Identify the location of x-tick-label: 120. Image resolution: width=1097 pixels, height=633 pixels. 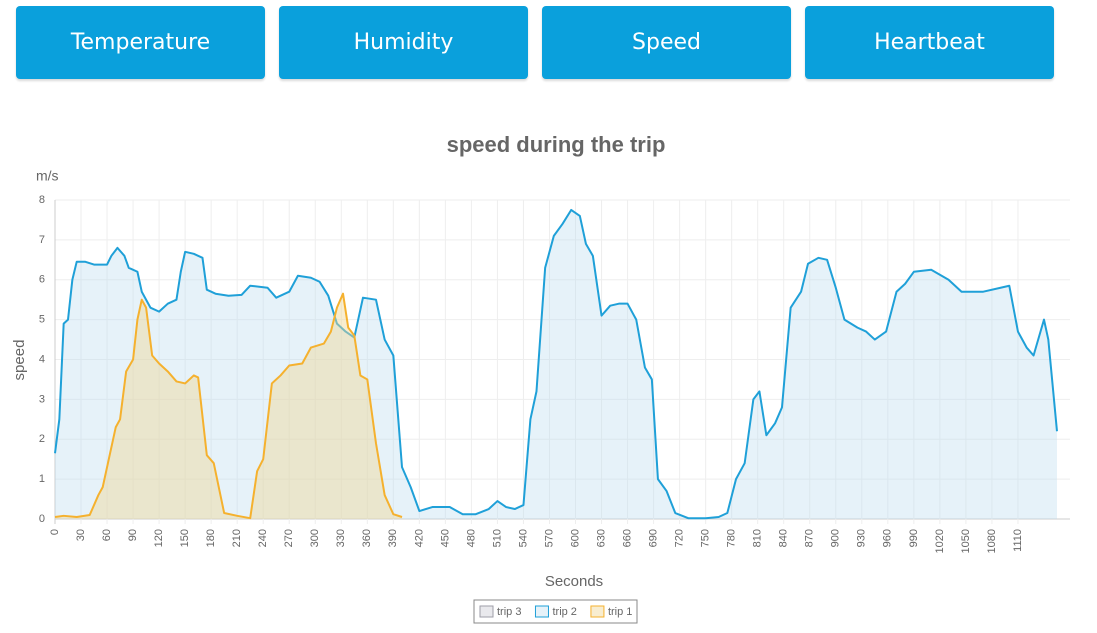
(159, 538).